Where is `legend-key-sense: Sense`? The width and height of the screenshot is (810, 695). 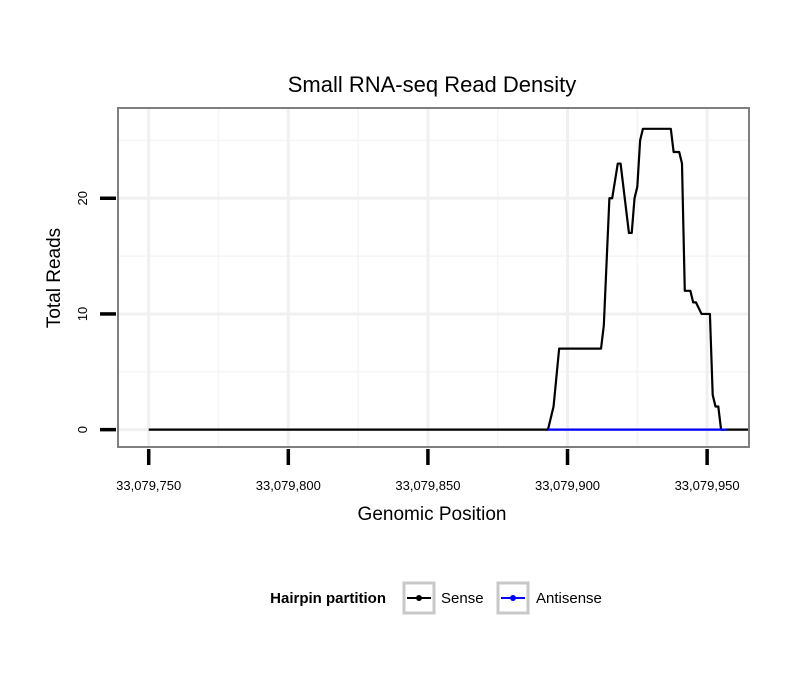
legend-key-sense: Sense is located at coordinates (443, 598).